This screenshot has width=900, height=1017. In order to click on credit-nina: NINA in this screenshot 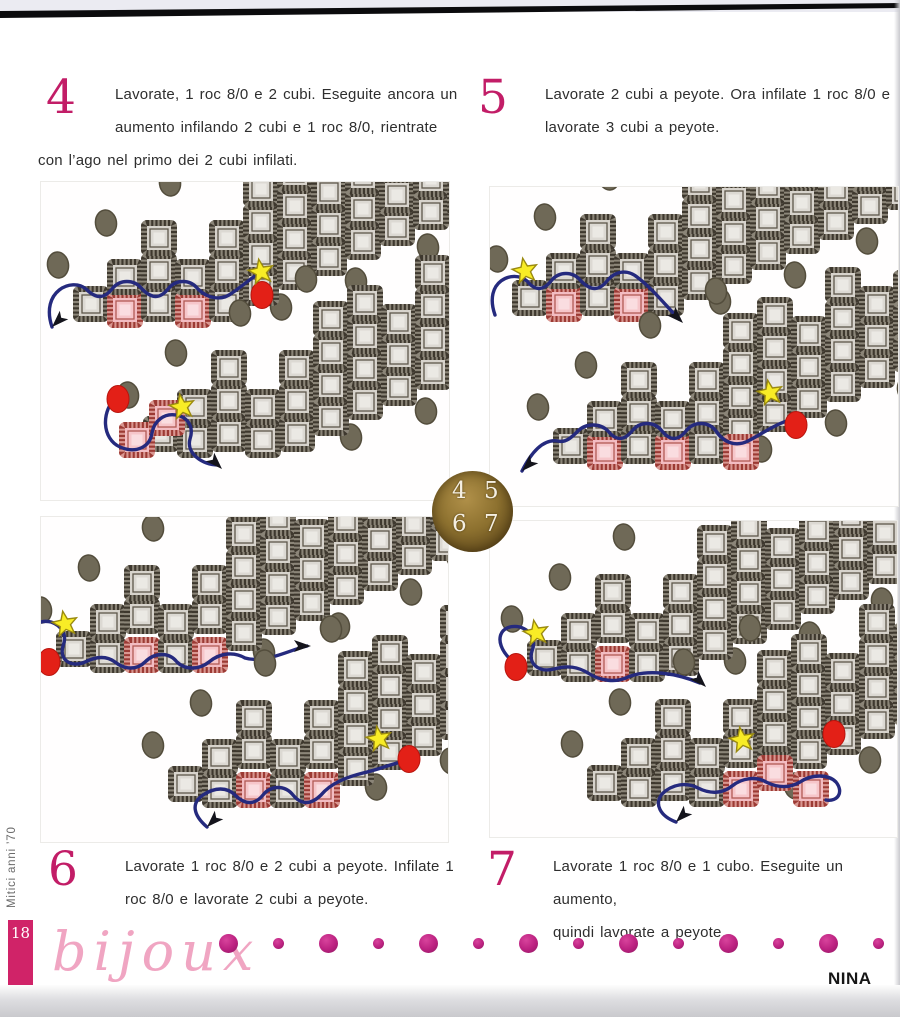, I will do `click(850, 978)`.